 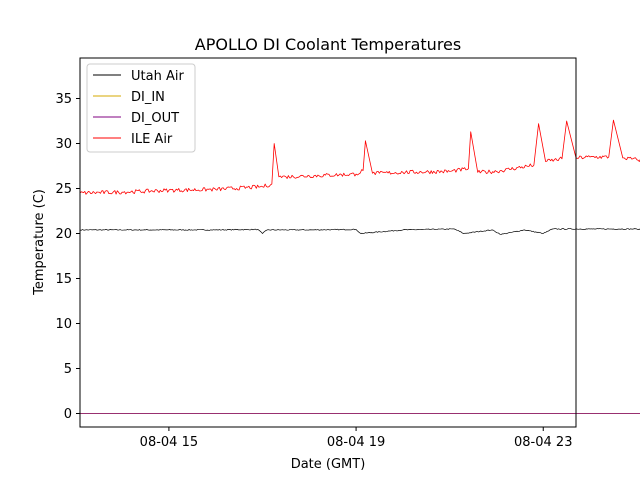 I want to click on legend-label: ILE Air, so click(x=152, y=139).